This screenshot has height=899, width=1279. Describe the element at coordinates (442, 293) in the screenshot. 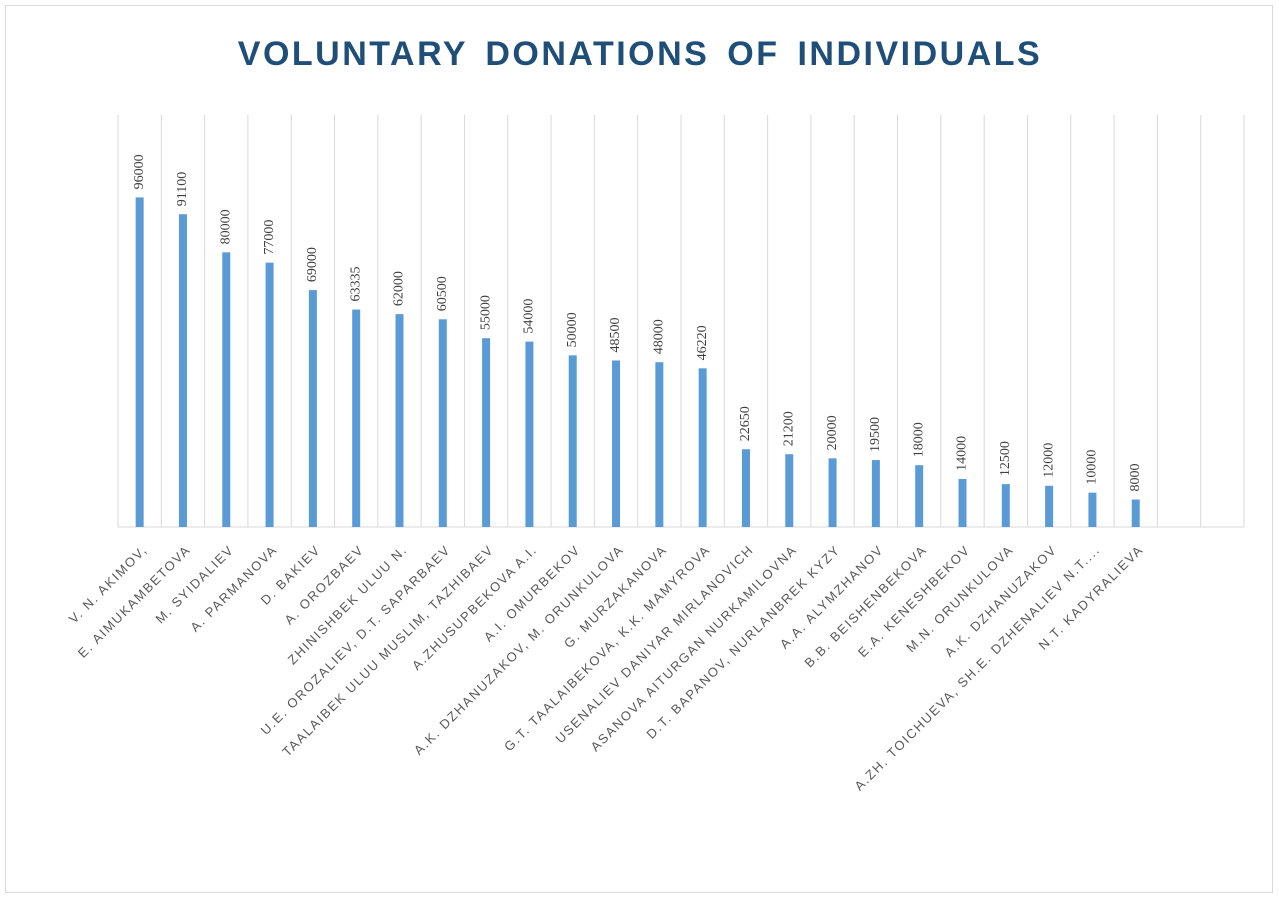

I see `data-label: 60500` at that location.